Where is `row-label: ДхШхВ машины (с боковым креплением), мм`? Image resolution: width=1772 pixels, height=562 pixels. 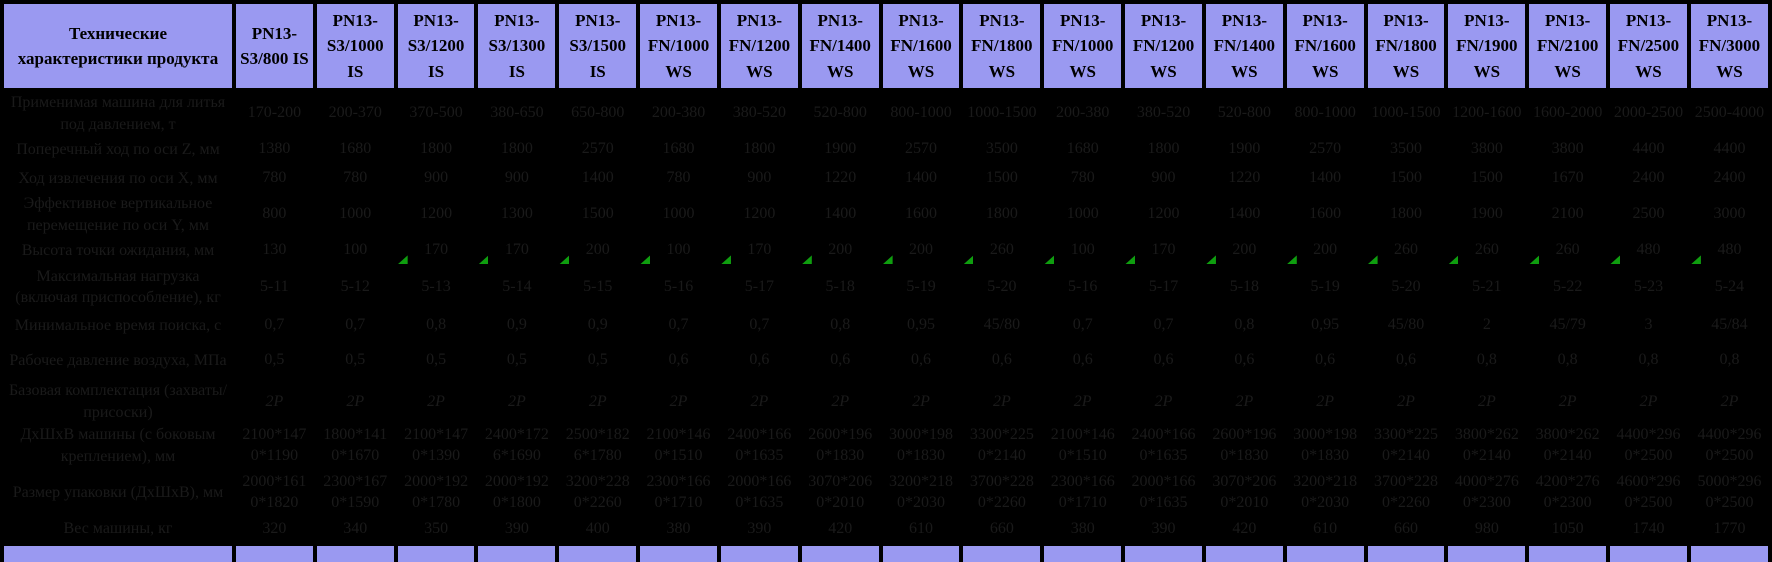
row-label: ДхШхВ машины (с боковым креплением), мм is located at coordinates (118, 446).